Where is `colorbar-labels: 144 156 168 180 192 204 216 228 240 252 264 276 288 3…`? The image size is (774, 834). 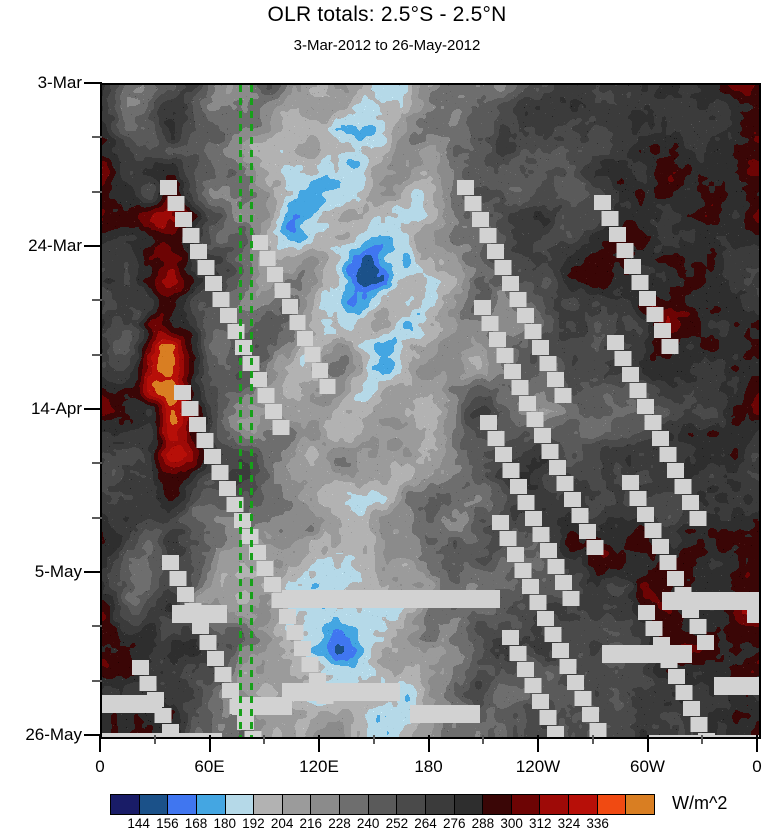
colorbar-labels: 144 156 168 180 192 204 216 228 240 252 264 276 288 3… is located at coordinates (382, 824).